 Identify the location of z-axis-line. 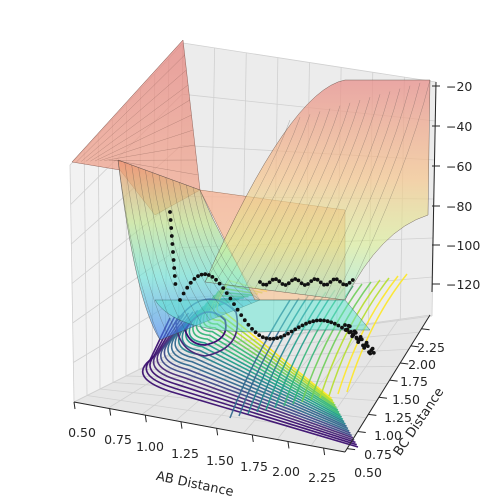
(434, 187).